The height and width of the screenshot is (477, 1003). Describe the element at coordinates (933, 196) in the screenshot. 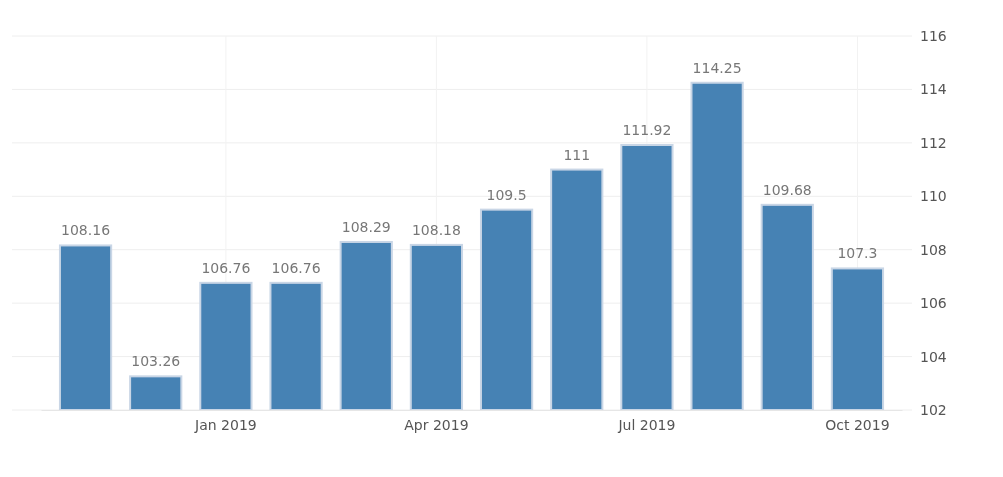

I see `y-tick-label: 110` at that location.